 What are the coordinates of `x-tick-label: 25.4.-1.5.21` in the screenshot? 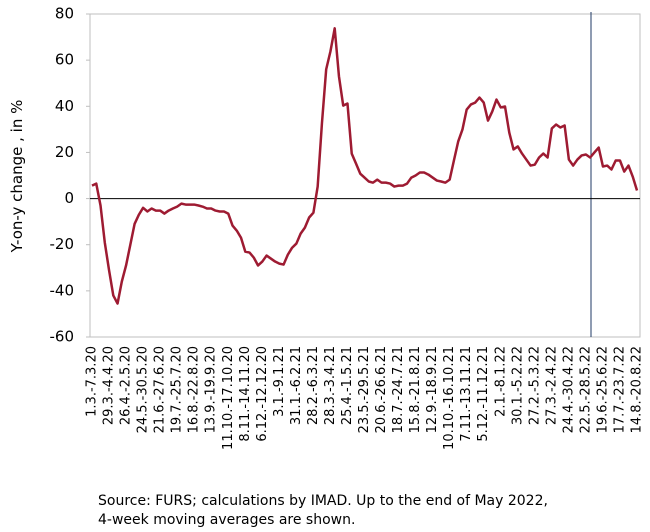 It's located at (347, 385).